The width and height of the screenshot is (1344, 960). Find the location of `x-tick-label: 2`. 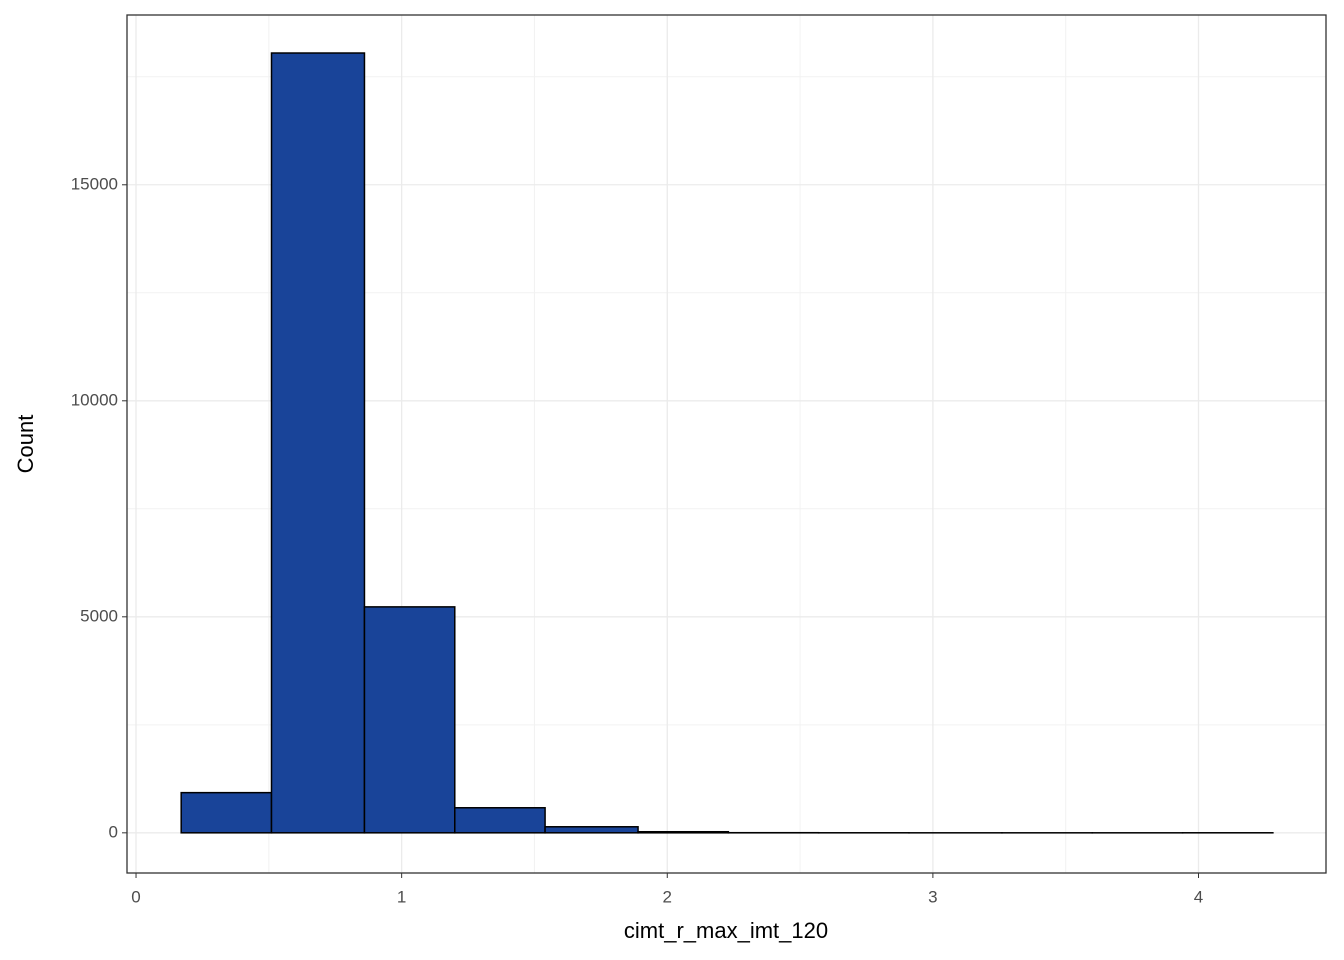

x-tick-label: 2 is located at coordinates (667, 896).